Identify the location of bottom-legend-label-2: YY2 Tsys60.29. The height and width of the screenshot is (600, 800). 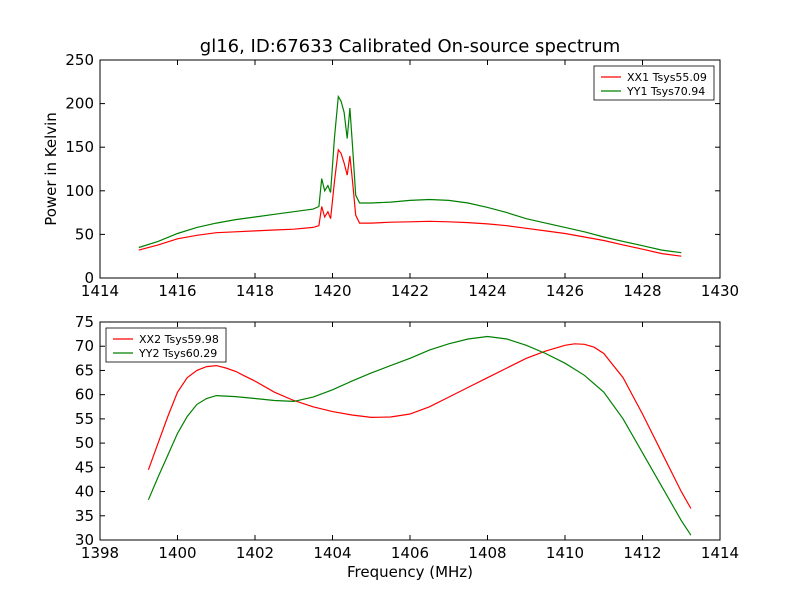
(177, 353).